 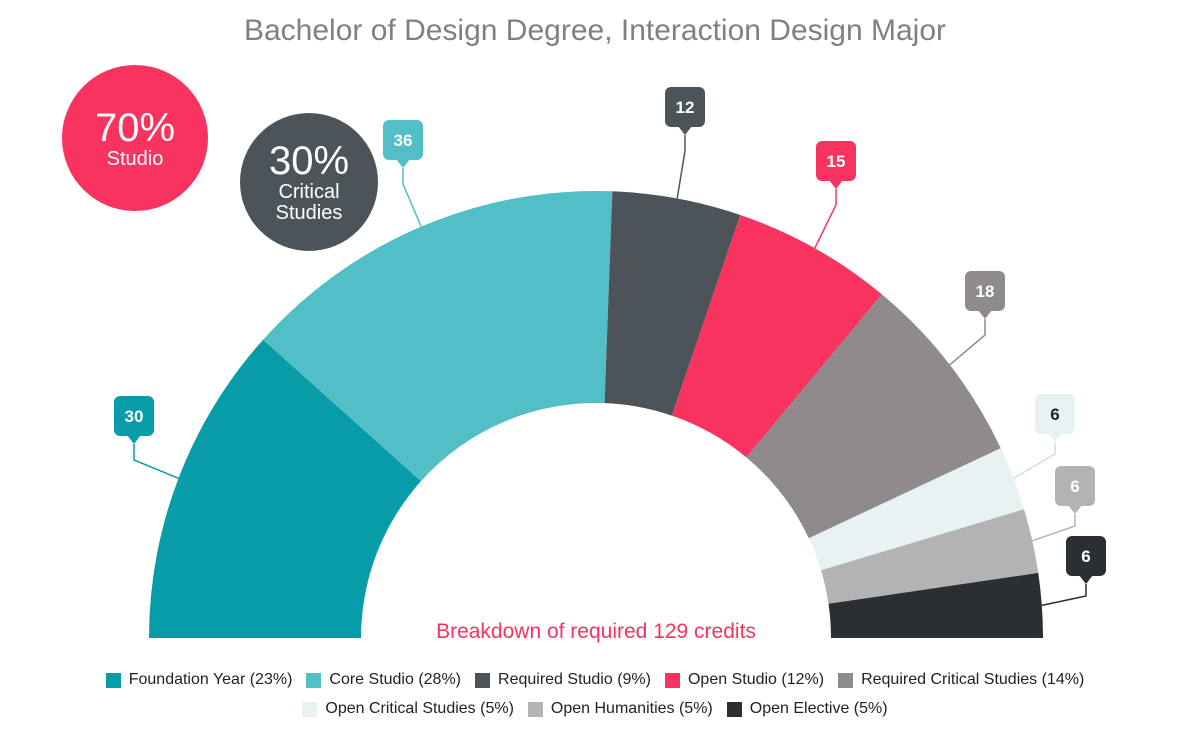 I want to click on legend-label: Required Studio (9%), so click(x=574, y=679).